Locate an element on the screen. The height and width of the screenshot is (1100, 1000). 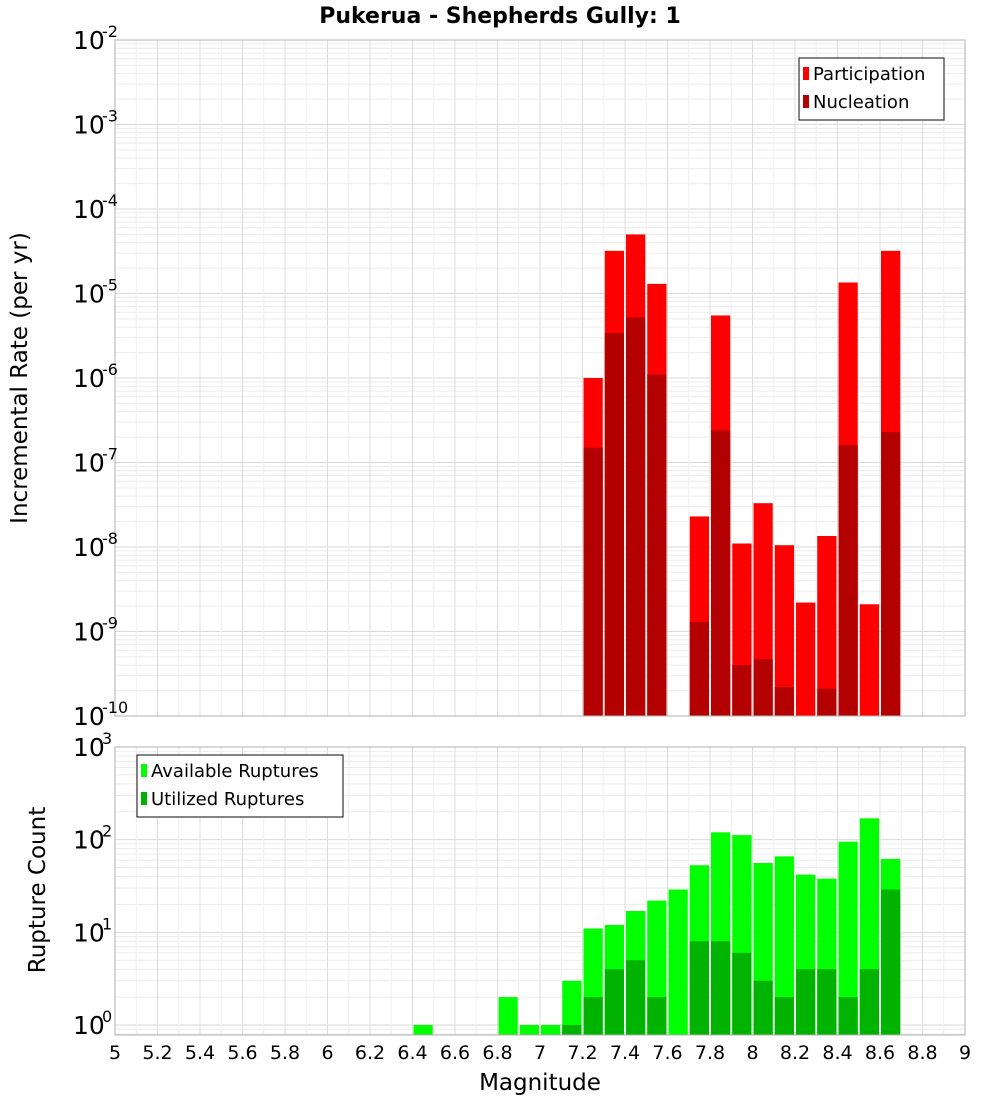
rate-legend-box is located at coordinates (871, 89).